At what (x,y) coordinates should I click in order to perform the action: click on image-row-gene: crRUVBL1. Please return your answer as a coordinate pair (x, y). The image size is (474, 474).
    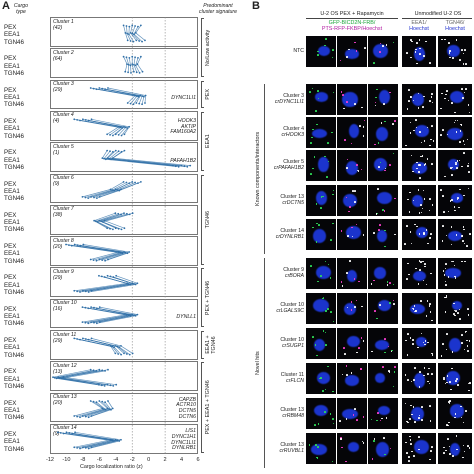
    Looking at the image, I should click on (291, 451).